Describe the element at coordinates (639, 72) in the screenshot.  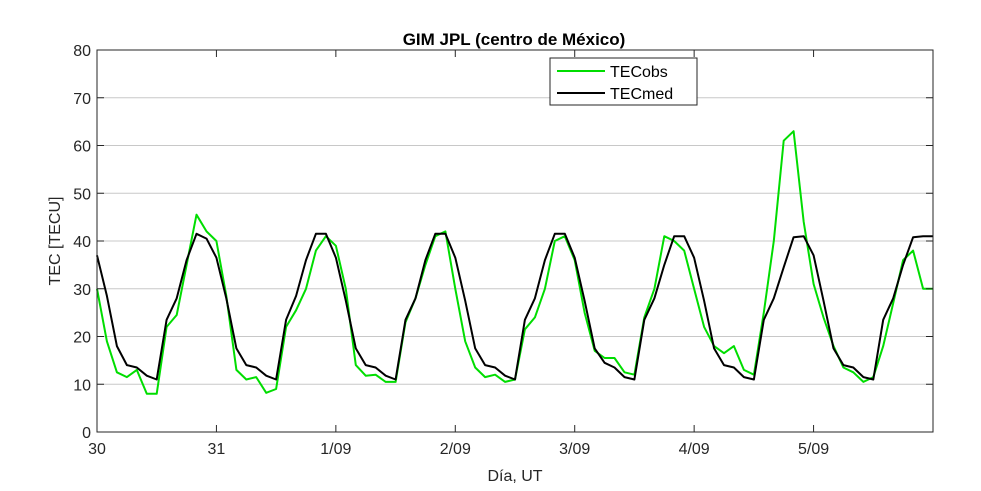
I see `legend-label-tecobs: TECobs` at that location.